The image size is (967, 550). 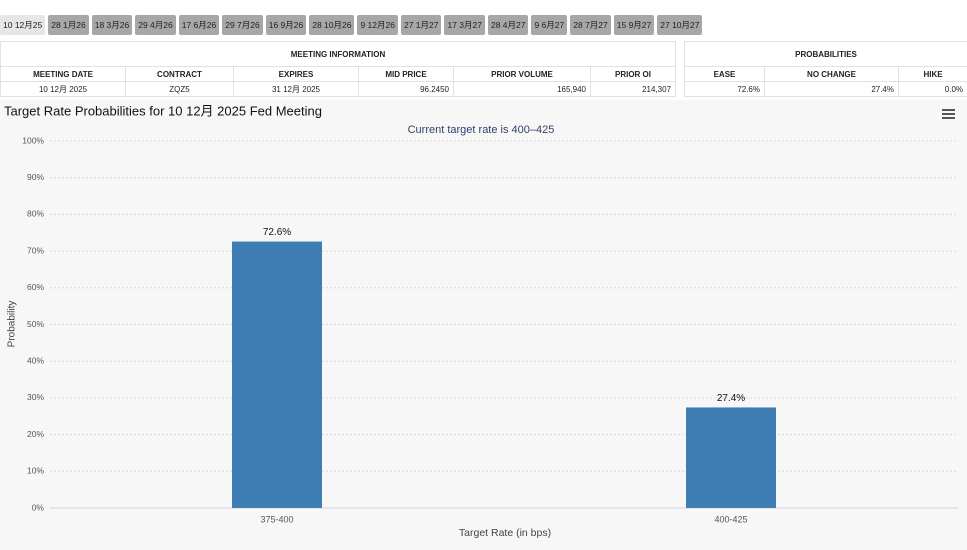 I want to click on y-tick-label: 40%, so click(x=35, y=360).